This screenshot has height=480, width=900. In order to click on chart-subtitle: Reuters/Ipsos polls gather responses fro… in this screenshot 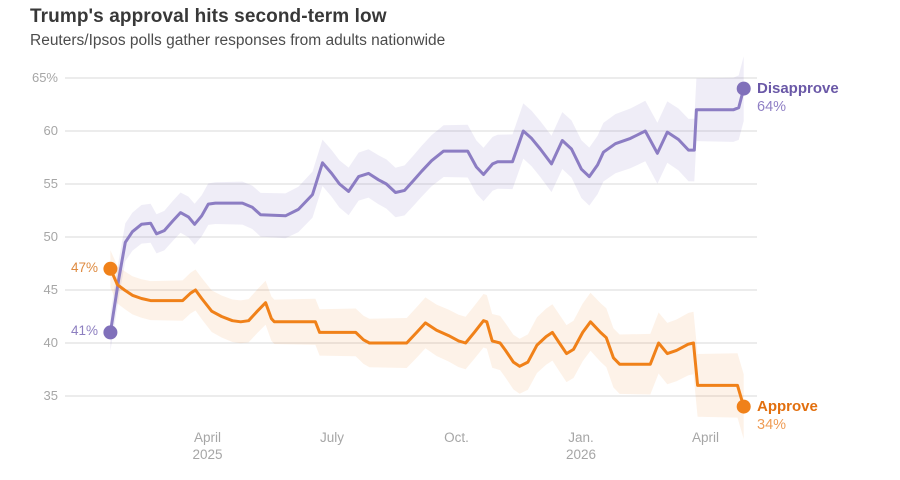, I will do `click(238, 40)`.